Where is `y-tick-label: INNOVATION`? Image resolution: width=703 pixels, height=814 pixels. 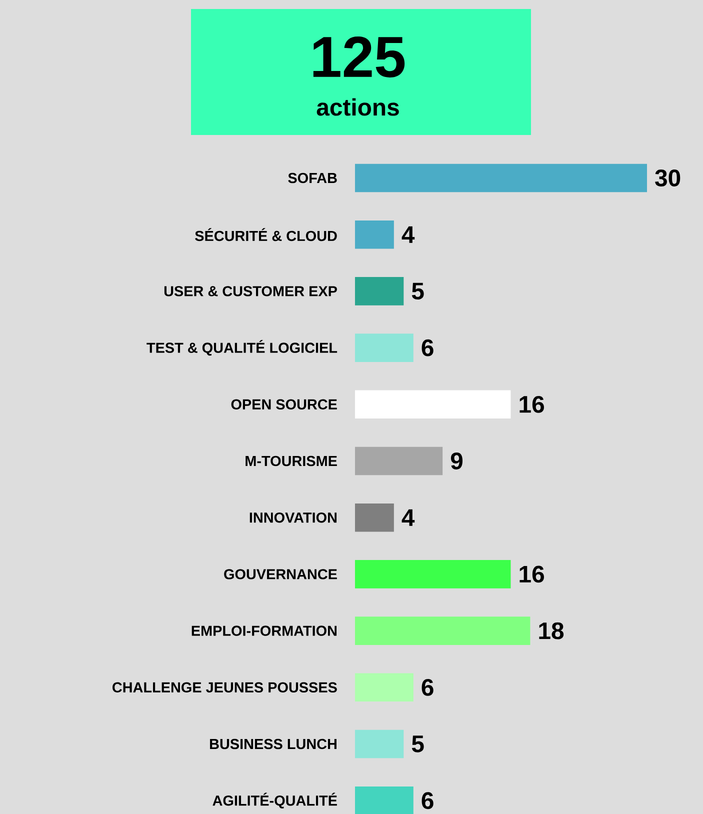 y-tick-label: INNOVATION is located at coordinates (293, 517).